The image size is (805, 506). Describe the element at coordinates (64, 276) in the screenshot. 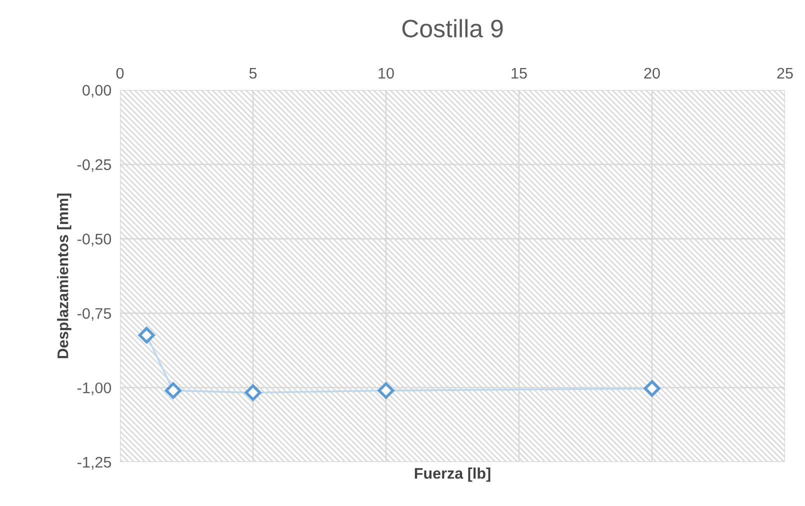

I see `y-axis-title: Desplazamientos [mm]` at that location.